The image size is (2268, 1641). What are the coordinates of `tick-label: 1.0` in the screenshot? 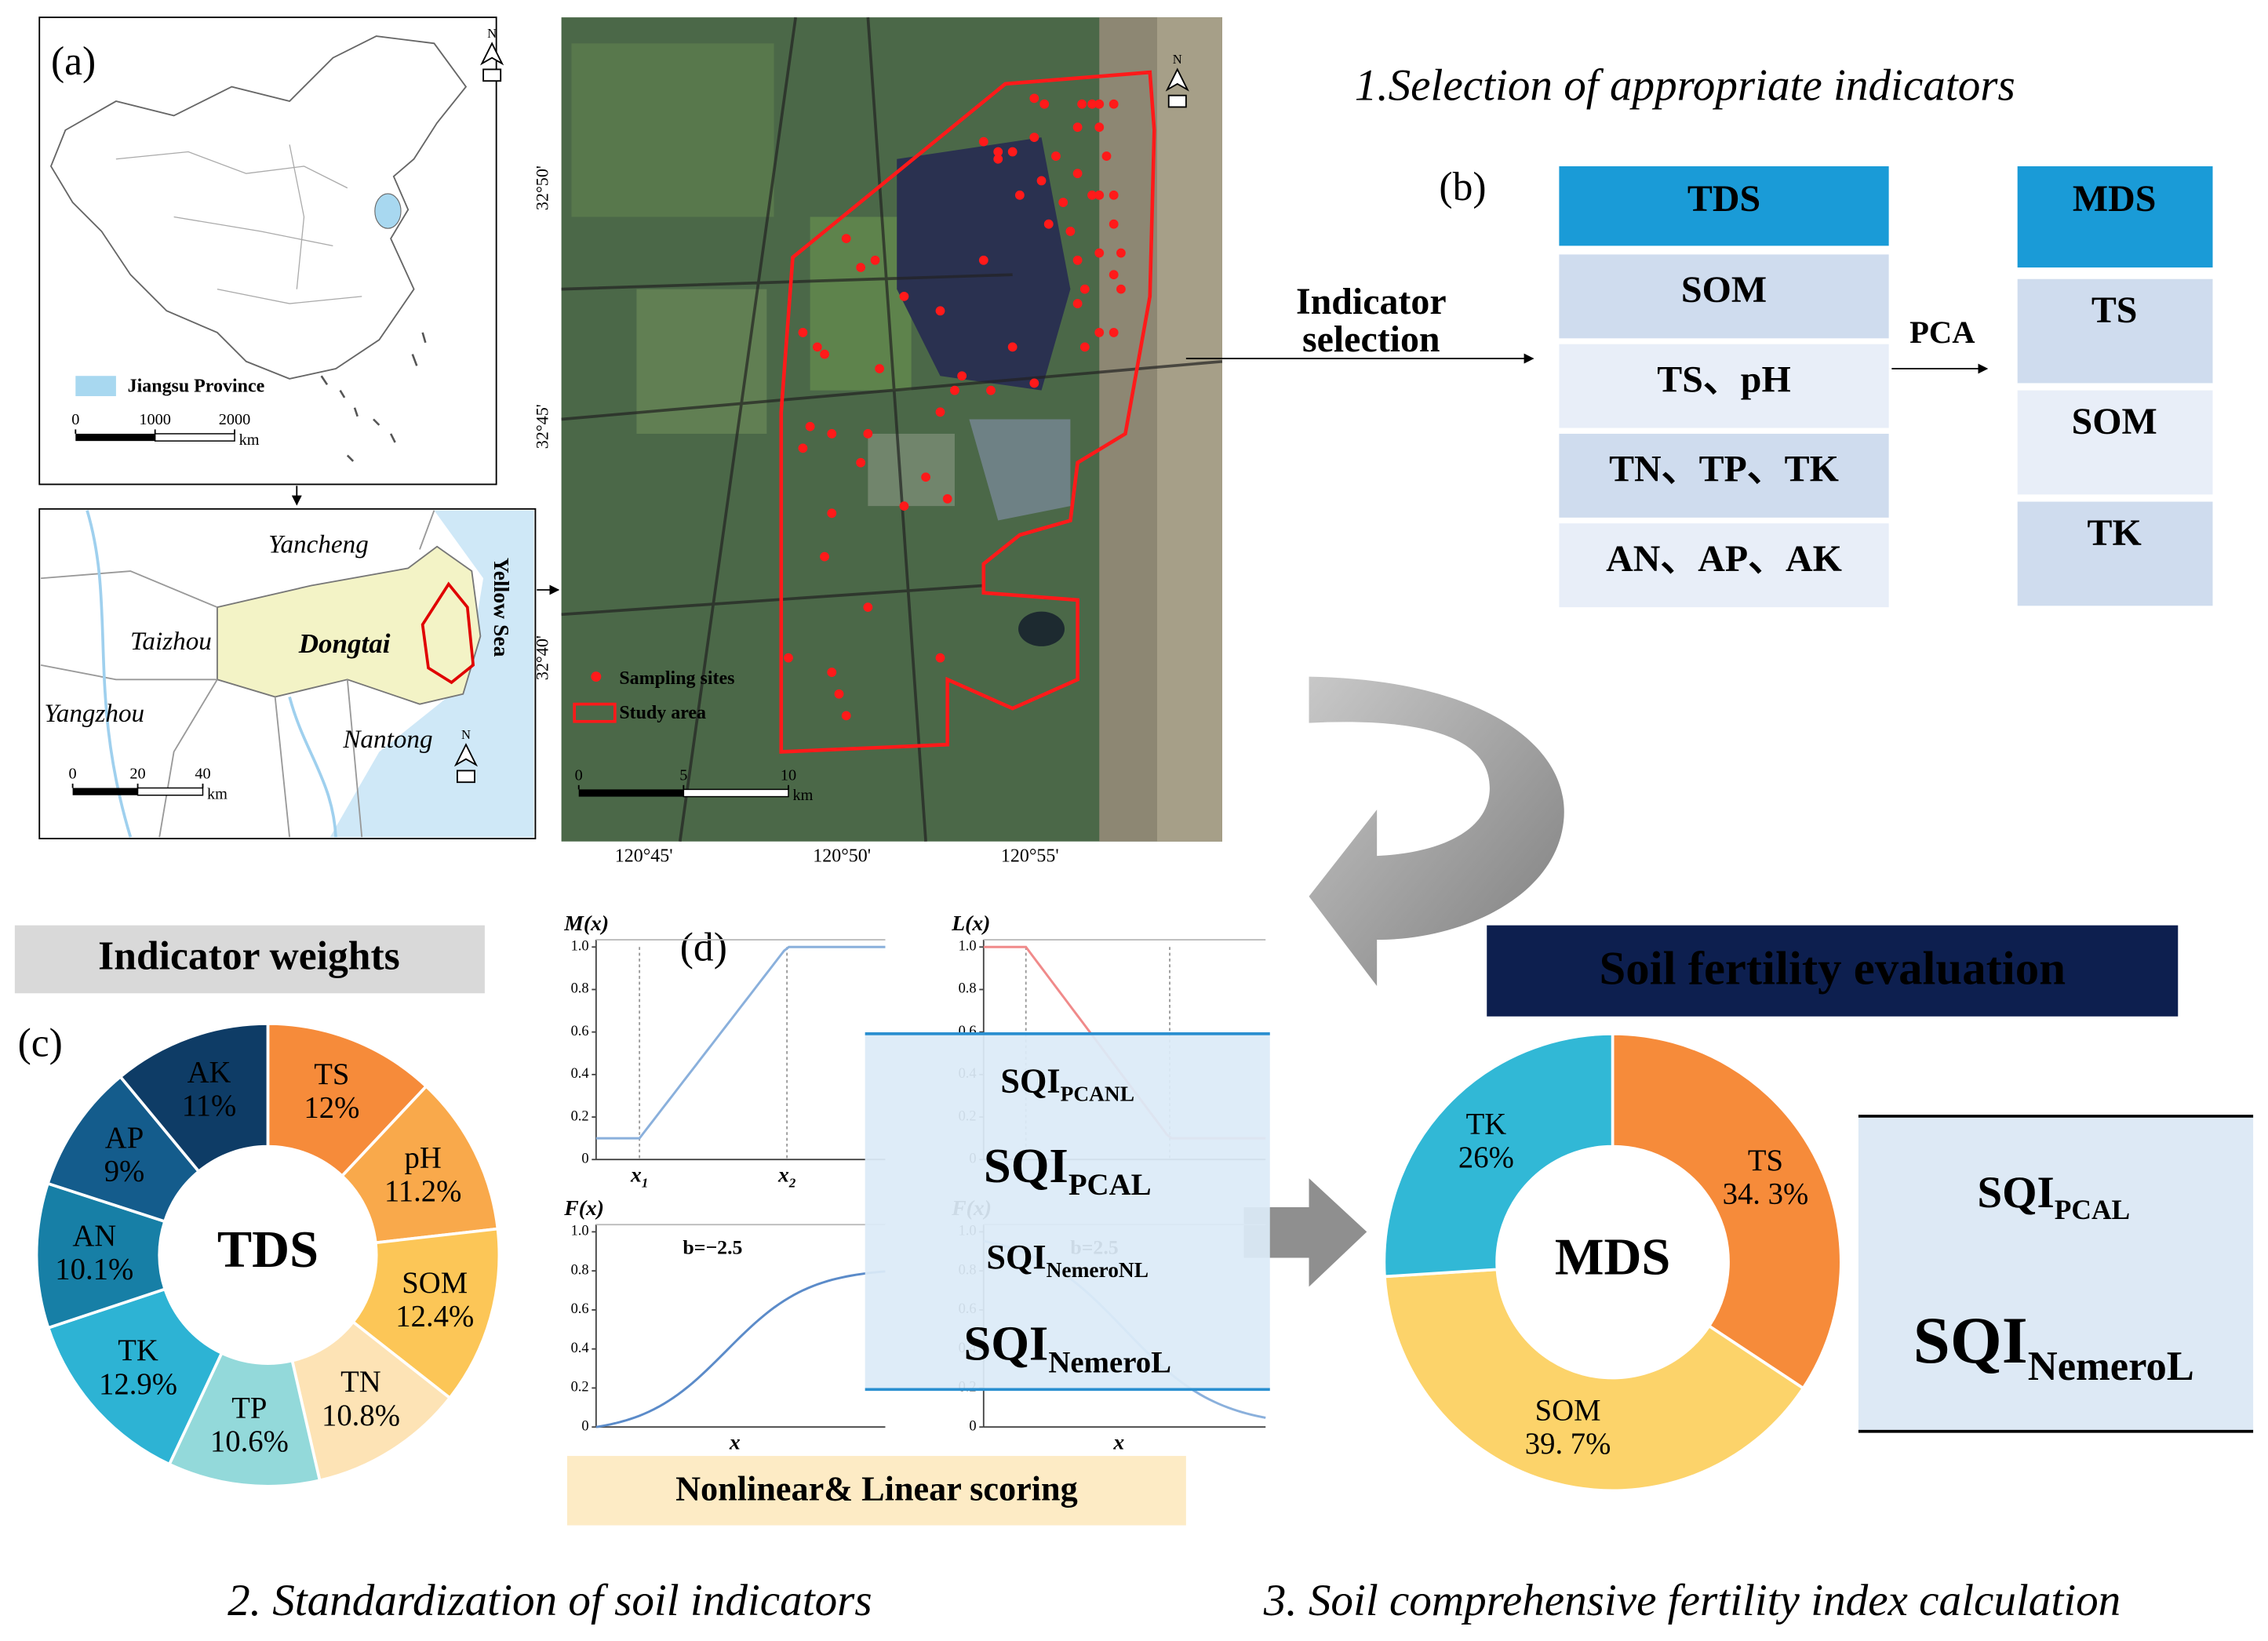 It's located at (580, 946).